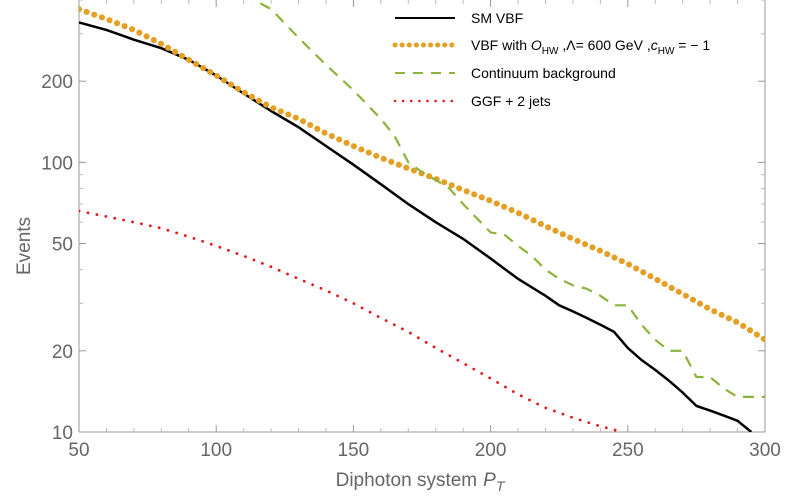 The image size is (791, 497). I want to click on legend-label-sm-vbf: SM VBF, so click(497, 18).